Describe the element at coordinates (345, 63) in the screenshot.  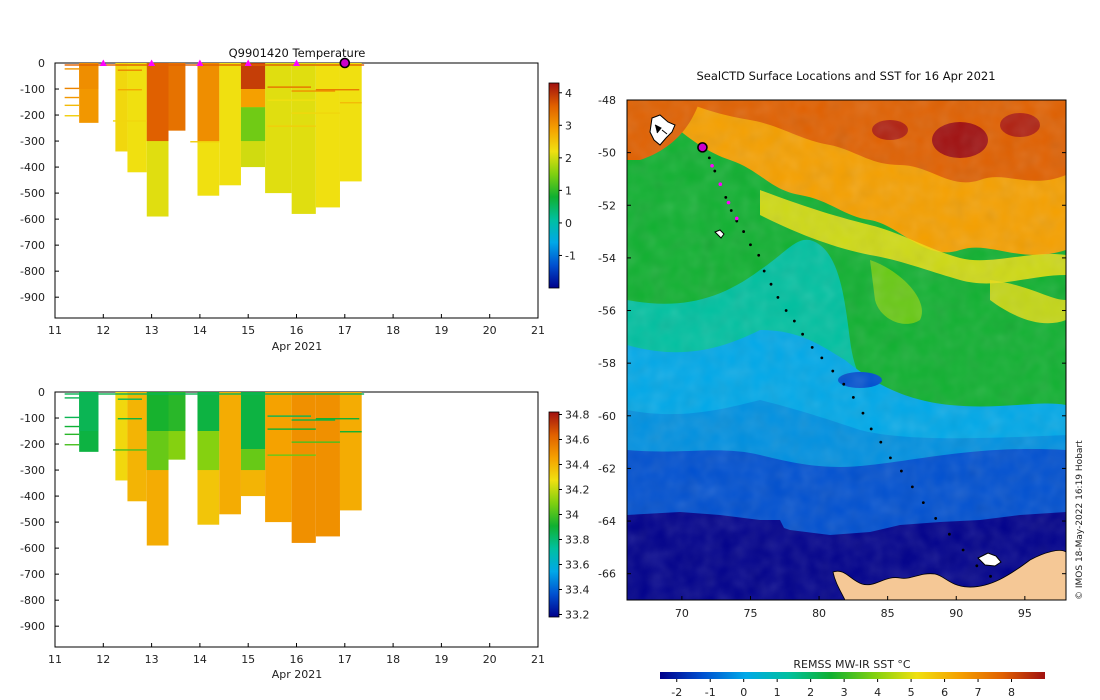
I see `temperature-current-position-marker` at that location.